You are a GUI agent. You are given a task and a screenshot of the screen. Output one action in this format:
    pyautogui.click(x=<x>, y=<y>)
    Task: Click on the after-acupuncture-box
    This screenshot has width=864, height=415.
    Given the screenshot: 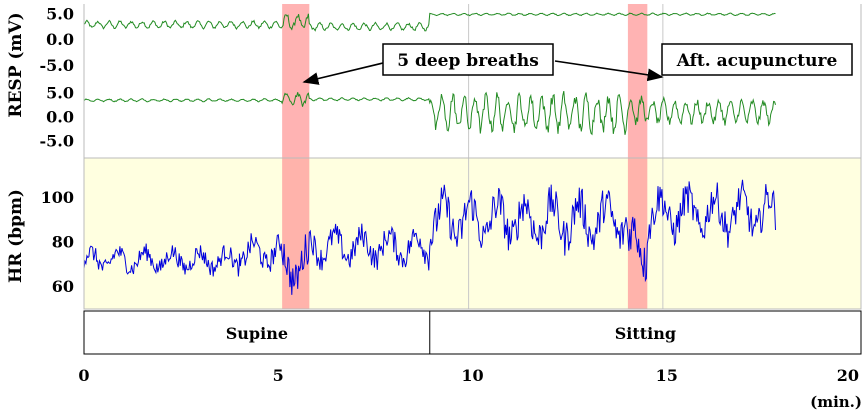 What is the action you would take?
    pyautogui.click(x=757, y=59)
    